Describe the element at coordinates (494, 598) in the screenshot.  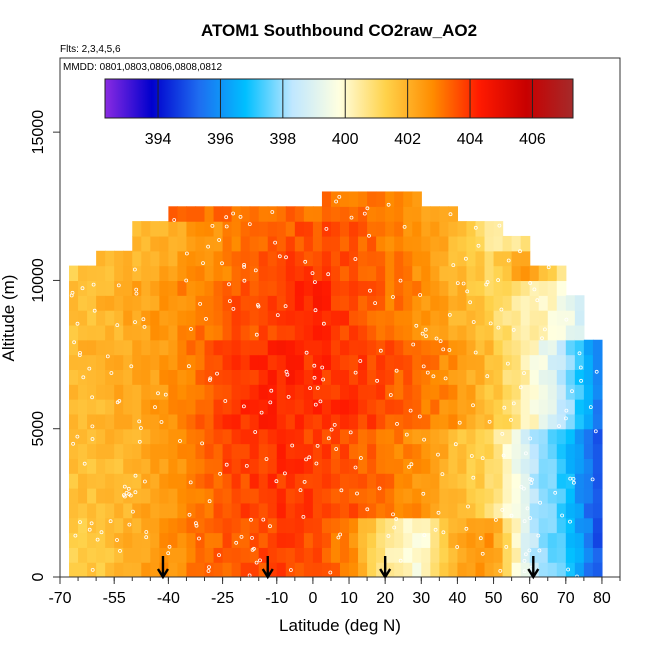
I see `x-tick-label: 50` at that location.